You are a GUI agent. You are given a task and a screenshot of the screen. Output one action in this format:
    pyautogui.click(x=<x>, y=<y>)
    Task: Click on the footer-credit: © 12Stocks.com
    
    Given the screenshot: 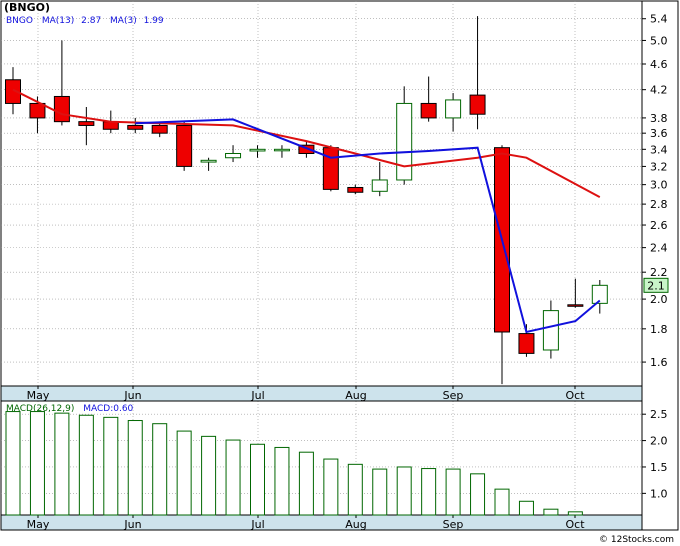 What is the action you would take?
    pyautogui.click(x=636, y=540)
    